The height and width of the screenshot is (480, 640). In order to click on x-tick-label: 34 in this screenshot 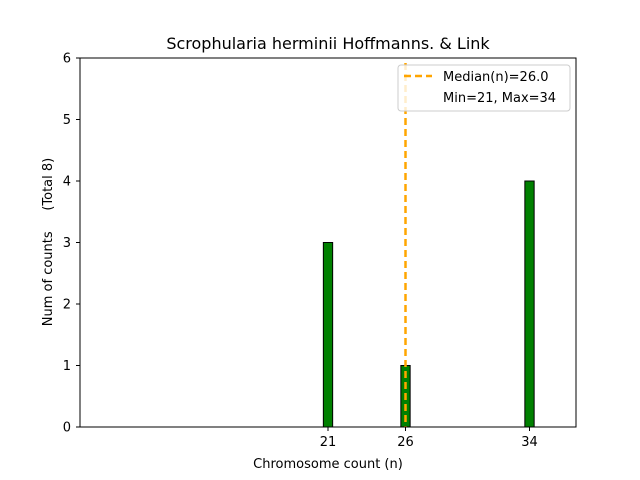, I will do `click(529, 442)`.